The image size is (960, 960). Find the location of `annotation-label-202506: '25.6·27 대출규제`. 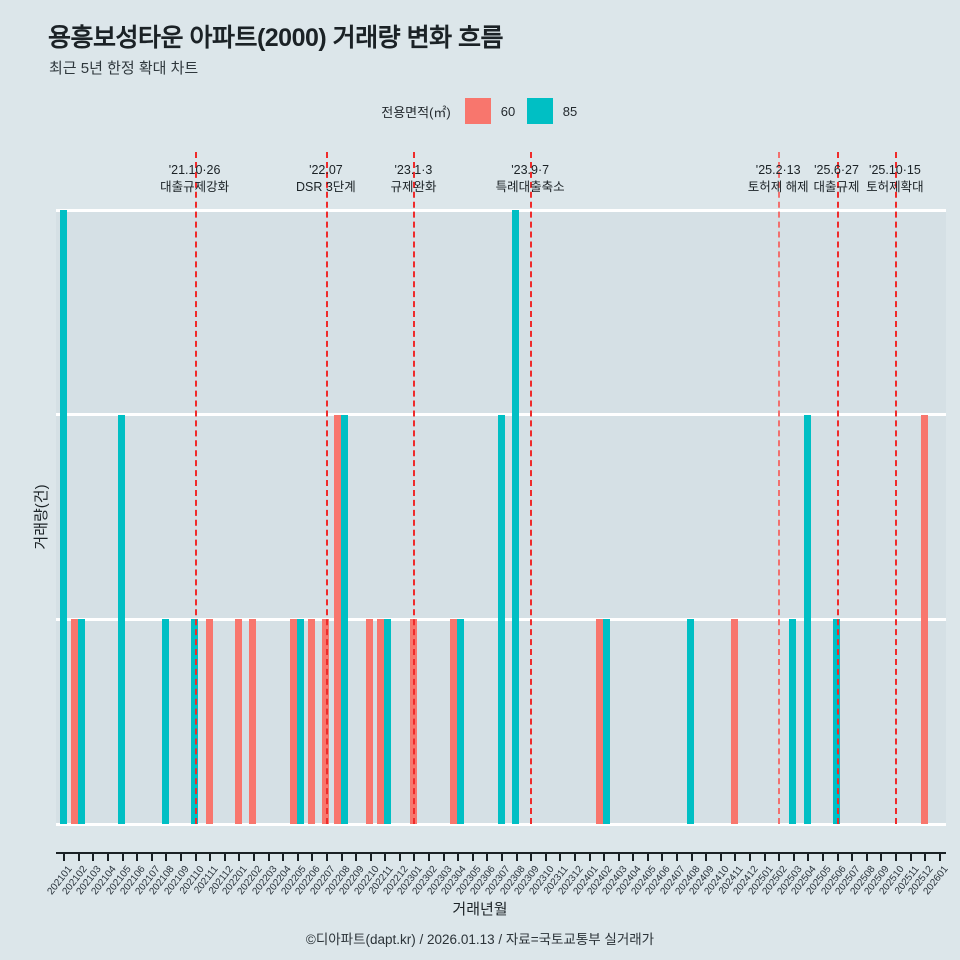

annotation-label-202506: '25.6·27 대출규제 is located at coordinates (837, 179).